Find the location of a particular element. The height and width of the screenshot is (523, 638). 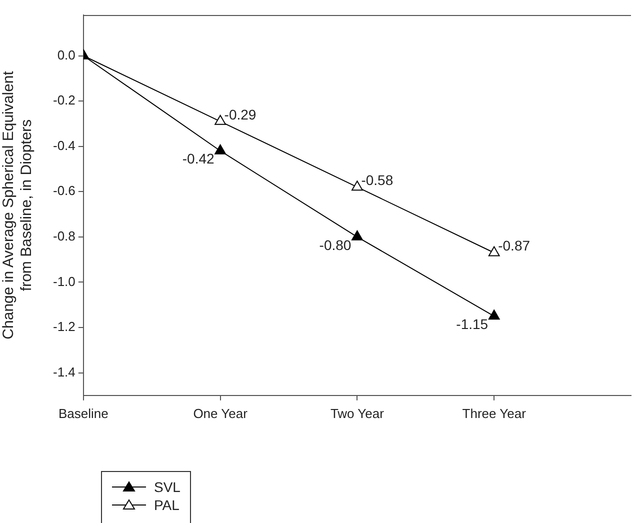

y-tick-label: -0.2 is located at coordinates (64, 100).